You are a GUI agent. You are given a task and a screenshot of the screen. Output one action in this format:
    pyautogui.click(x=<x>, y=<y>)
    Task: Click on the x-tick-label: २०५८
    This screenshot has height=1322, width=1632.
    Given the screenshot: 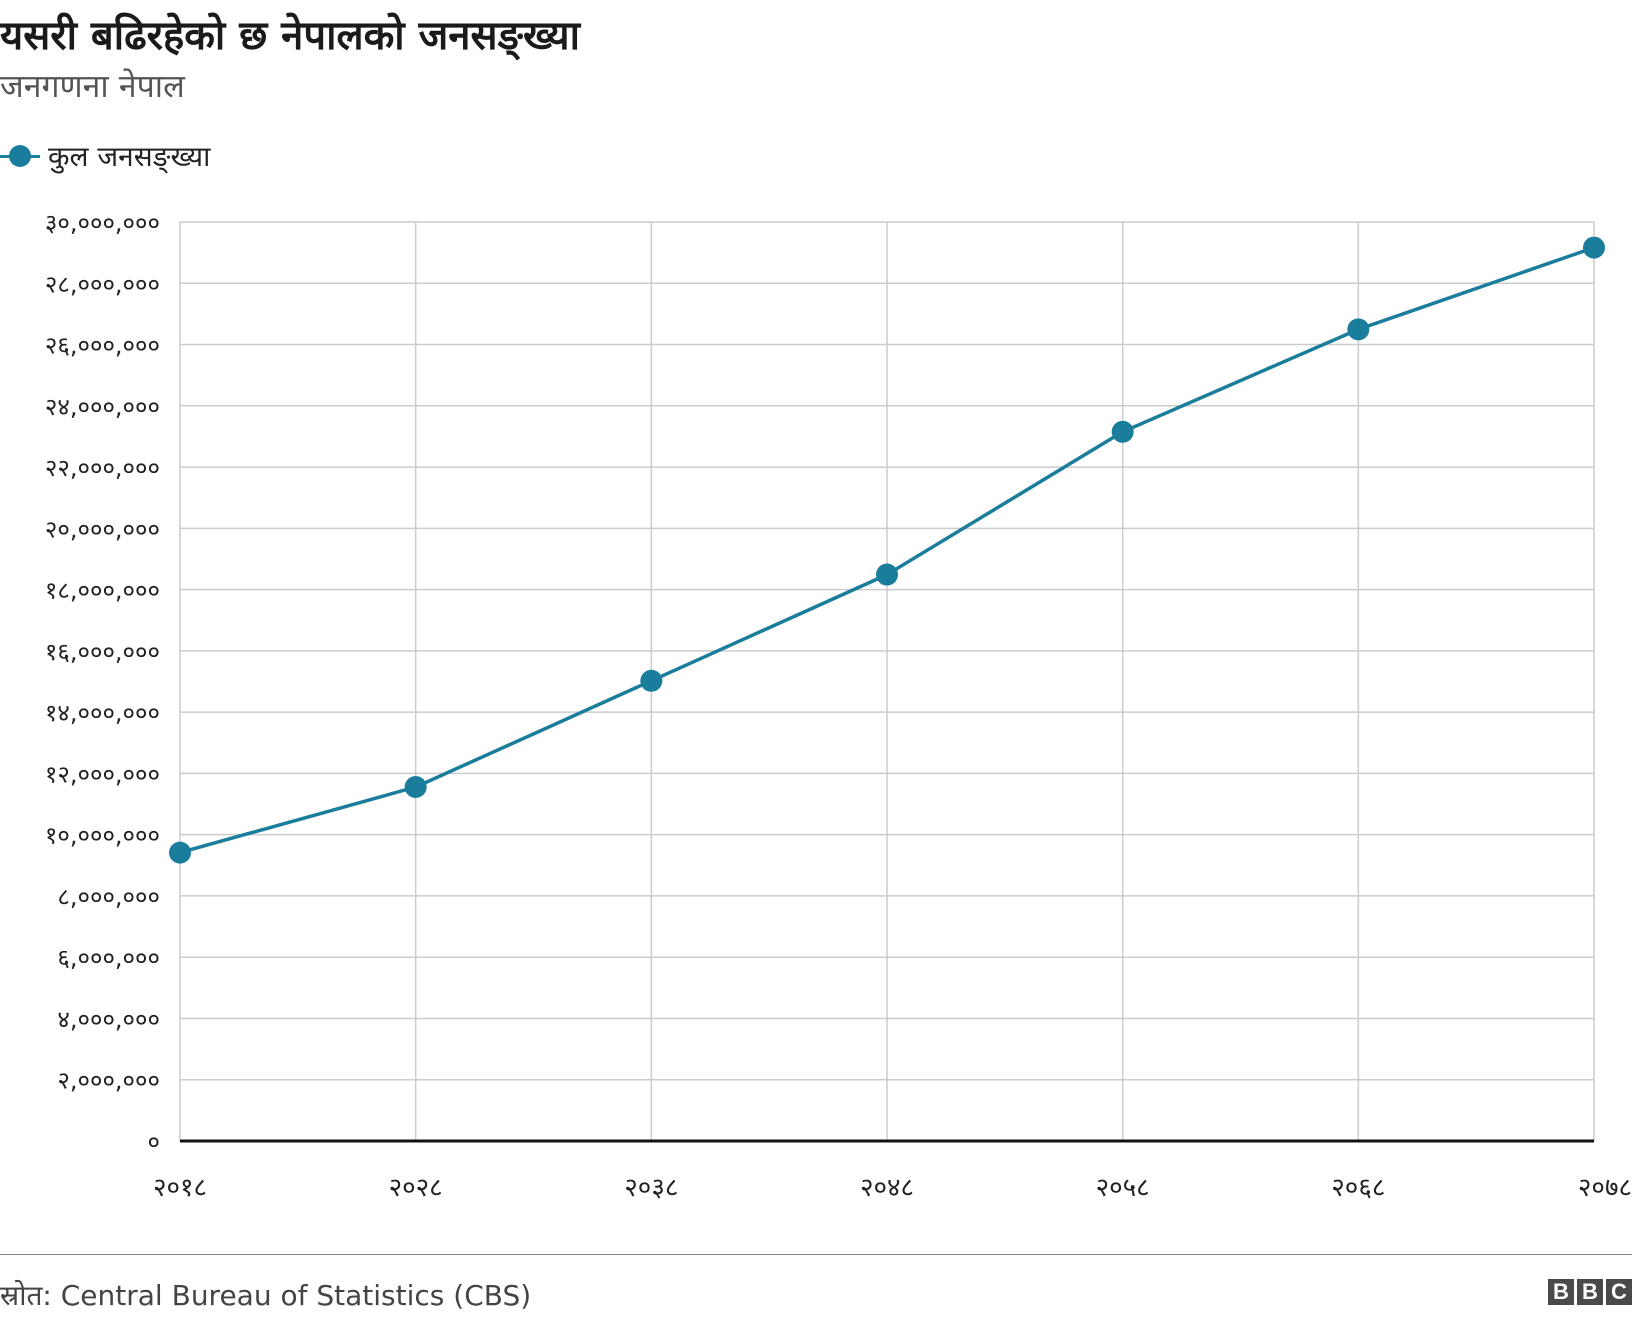 What is the action you would take?
    pyautogui.click(x=1123, y=1186)
    